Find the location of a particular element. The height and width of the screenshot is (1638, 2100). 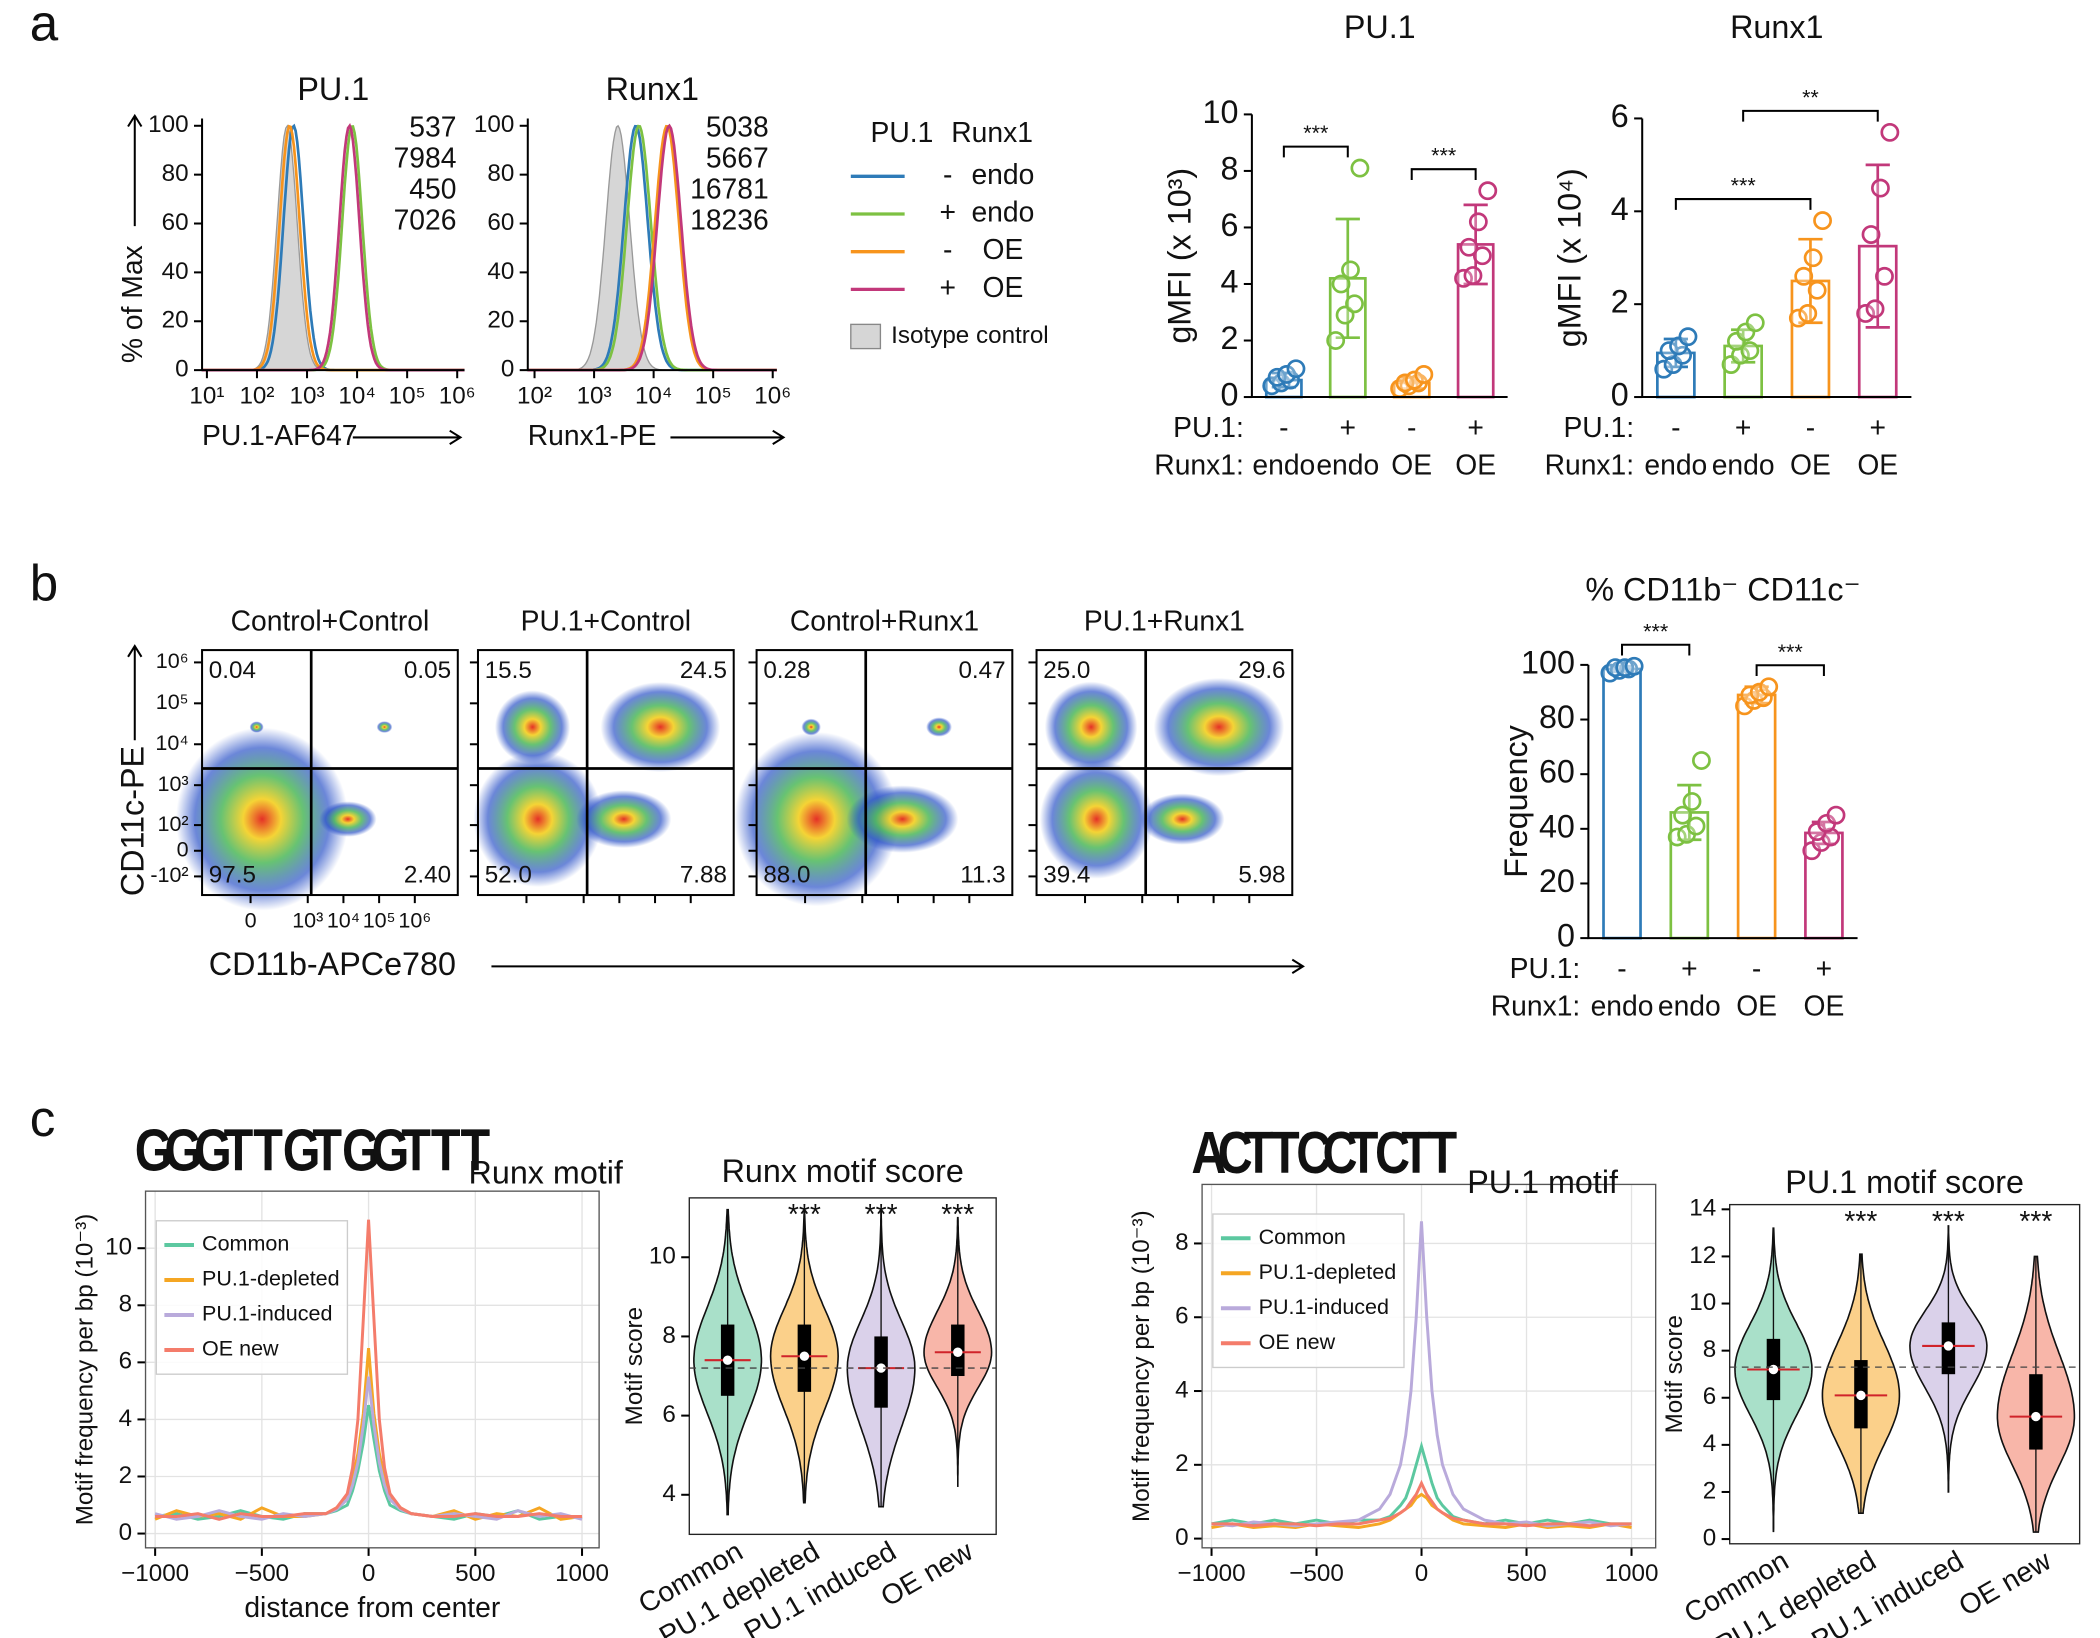

quadrant-label: 7.88 is located at coordinates (703, 875).